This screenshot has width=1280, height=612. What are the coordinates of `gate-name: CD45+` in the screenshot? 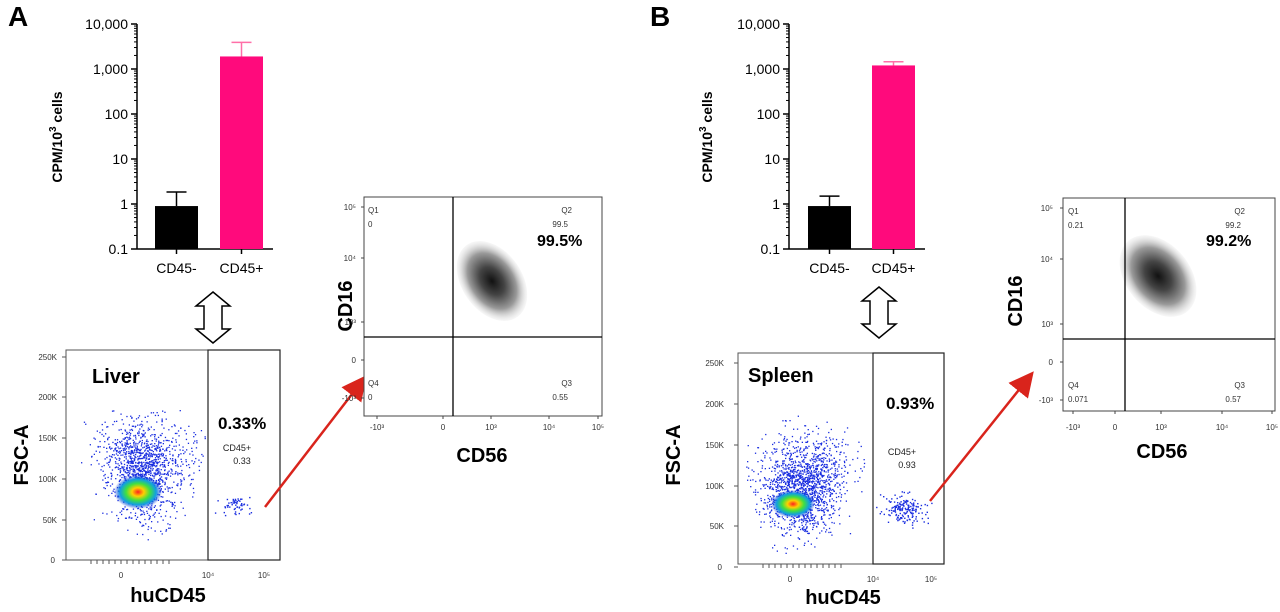 It's located at (237, 448).